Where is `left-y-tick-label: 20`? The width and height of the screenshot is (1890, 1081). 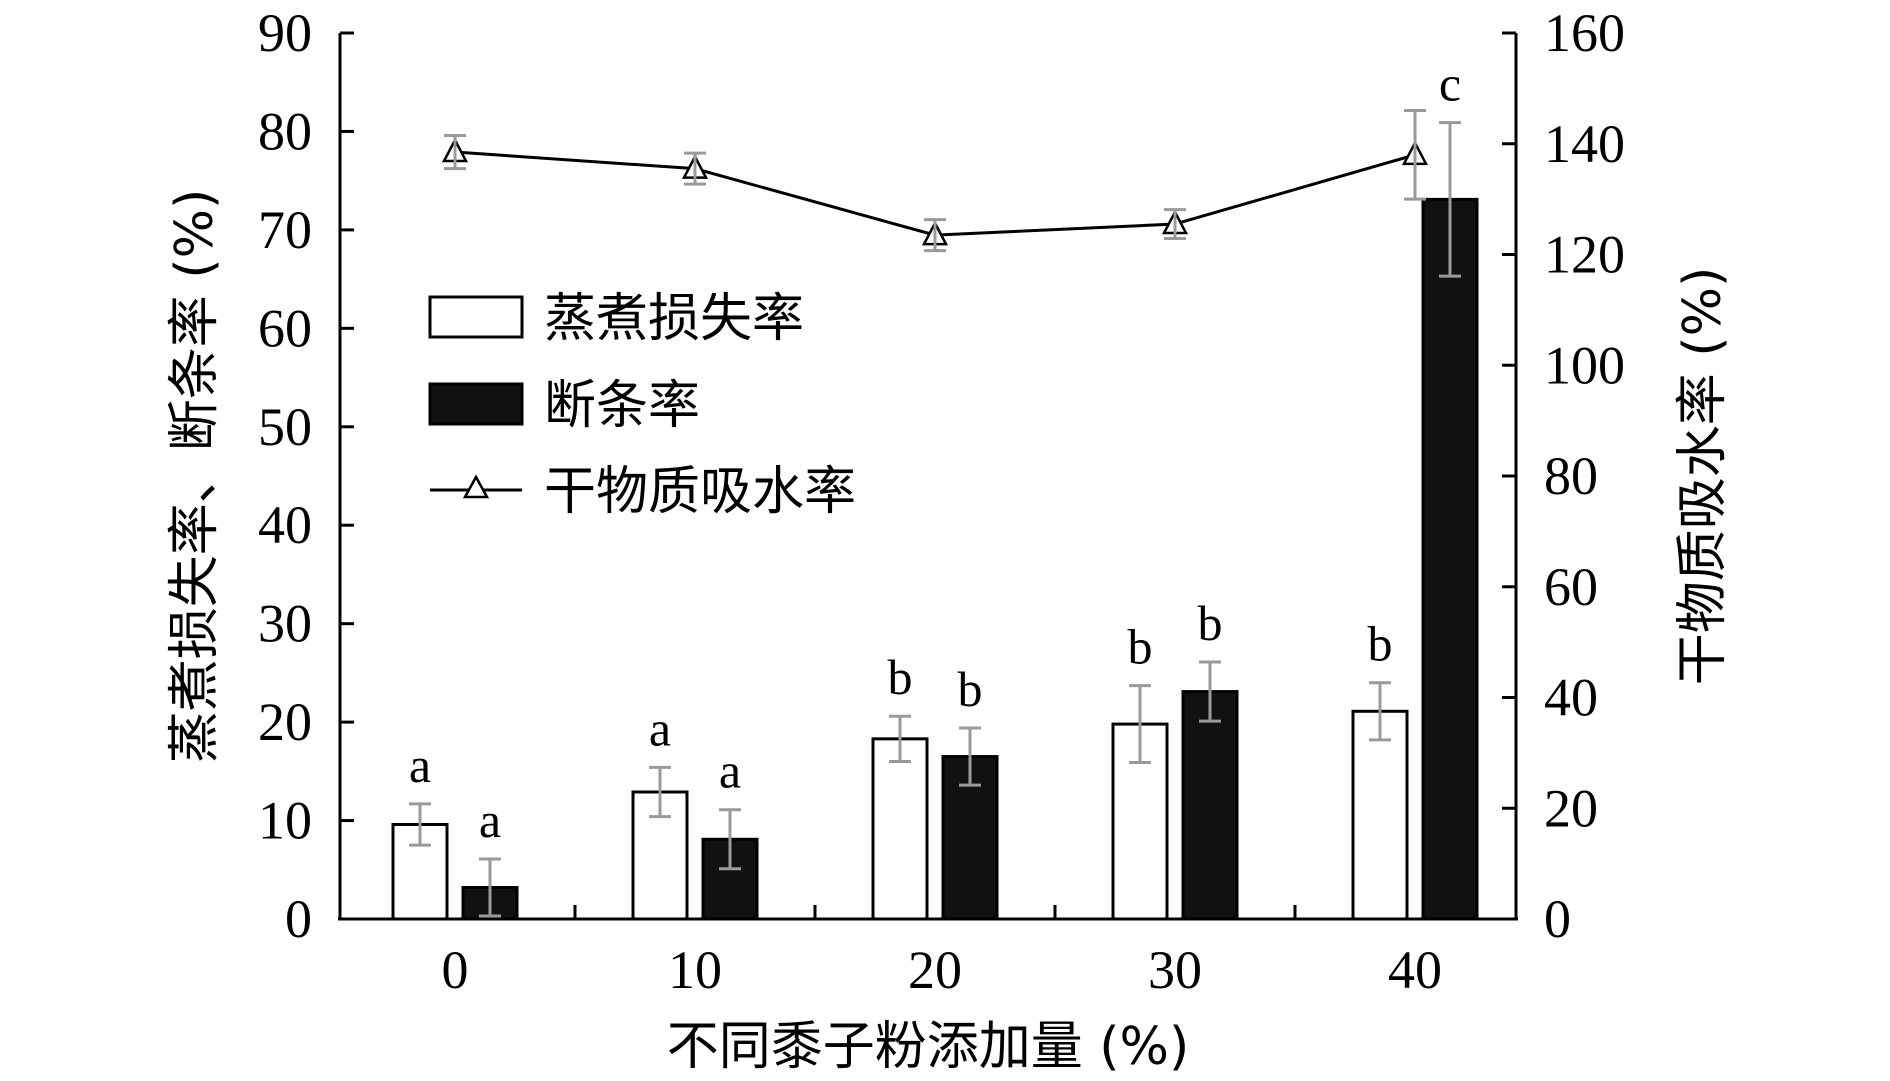 left-y-tick-label: 20 is located at coordinates (285, 722).